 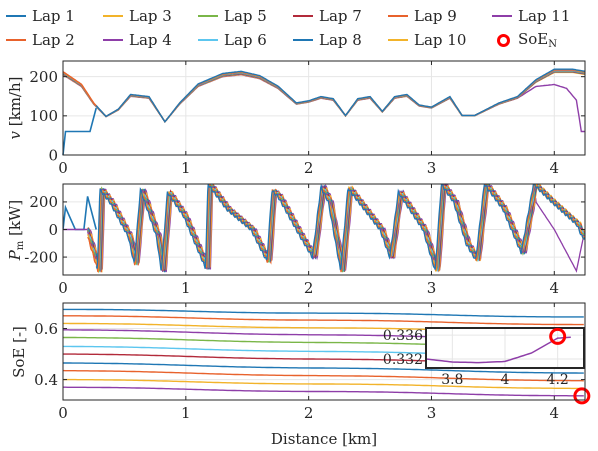 I want to click on legend-item-lap-11: Lap 11, so click(x=531, y=16).